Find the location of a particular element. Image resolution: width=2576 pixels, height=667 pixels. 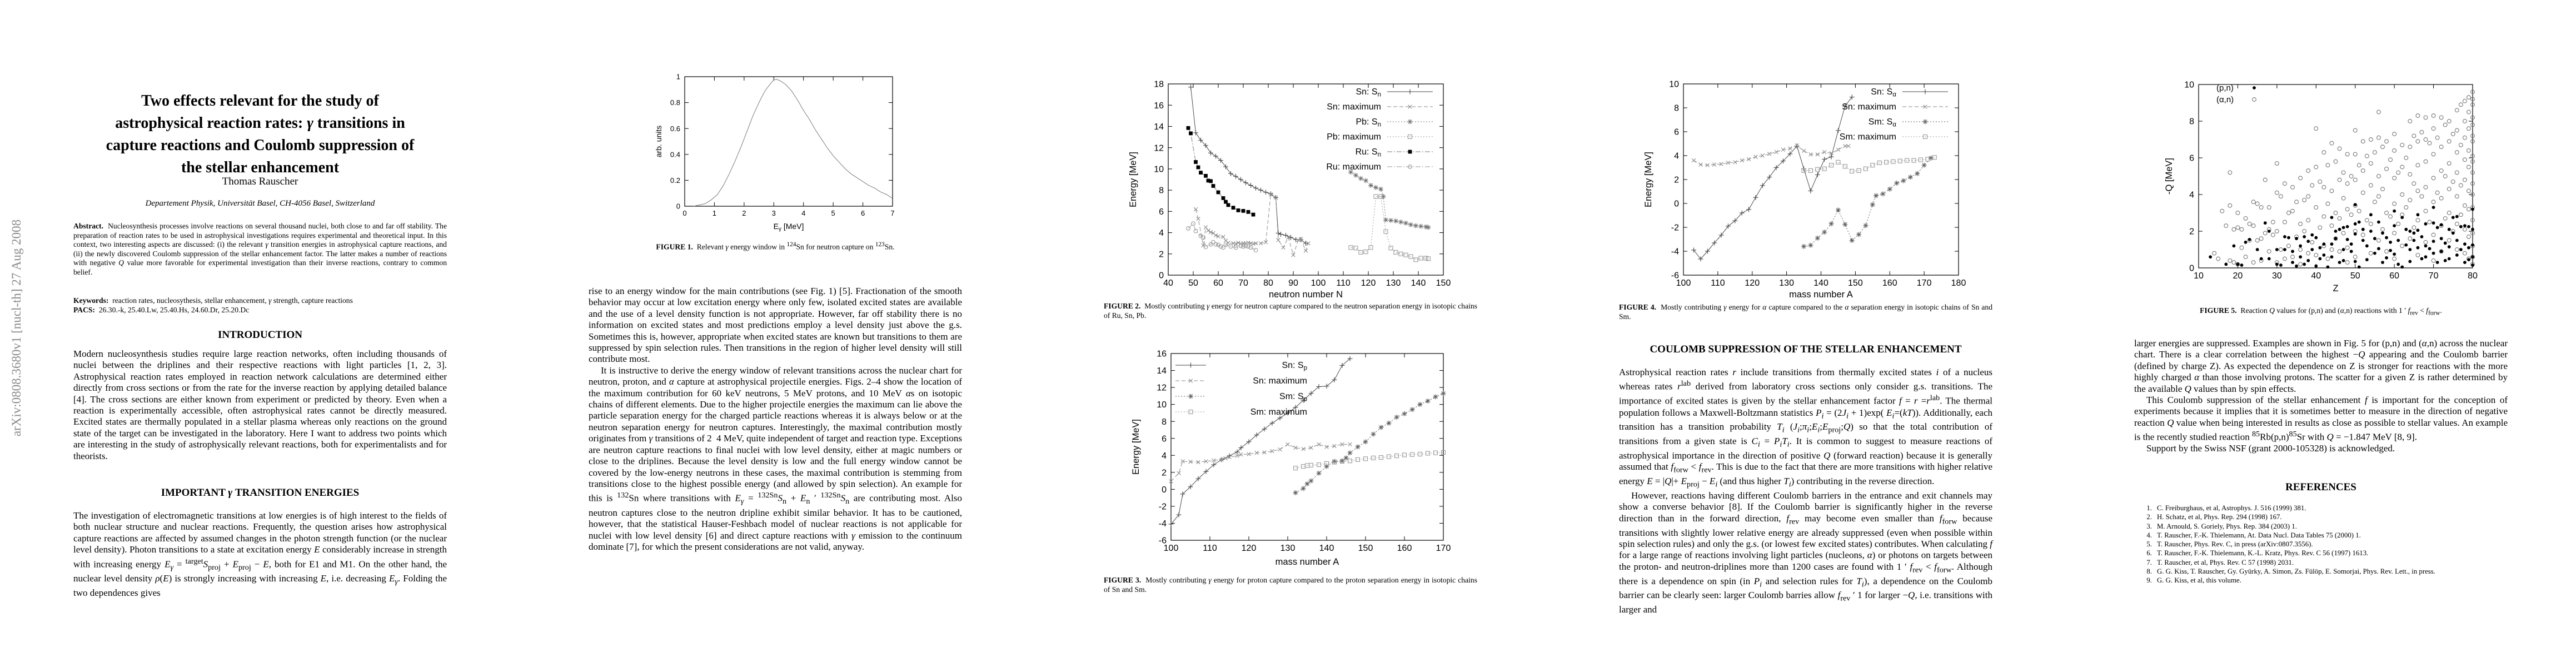

svg-text: 40 is located at coordinates (2316, 276).